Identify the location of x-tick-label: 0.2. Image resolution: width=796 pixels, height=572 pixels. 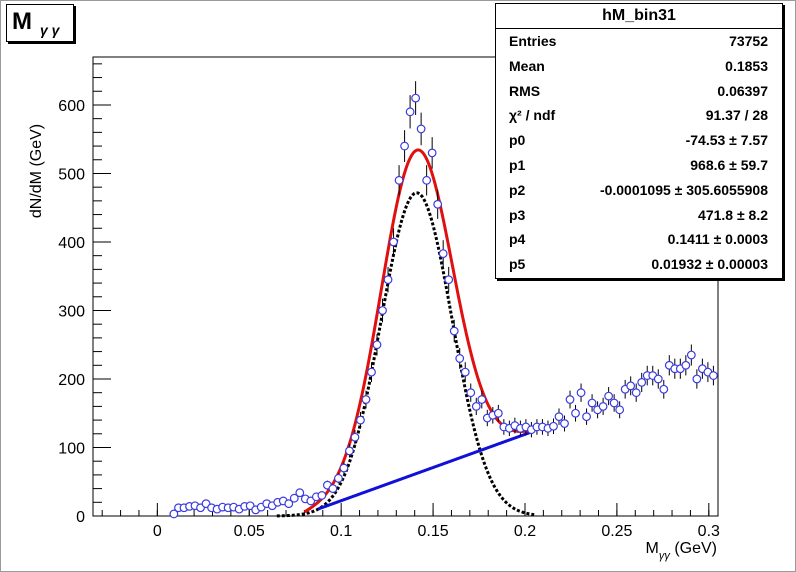
(525, 531).